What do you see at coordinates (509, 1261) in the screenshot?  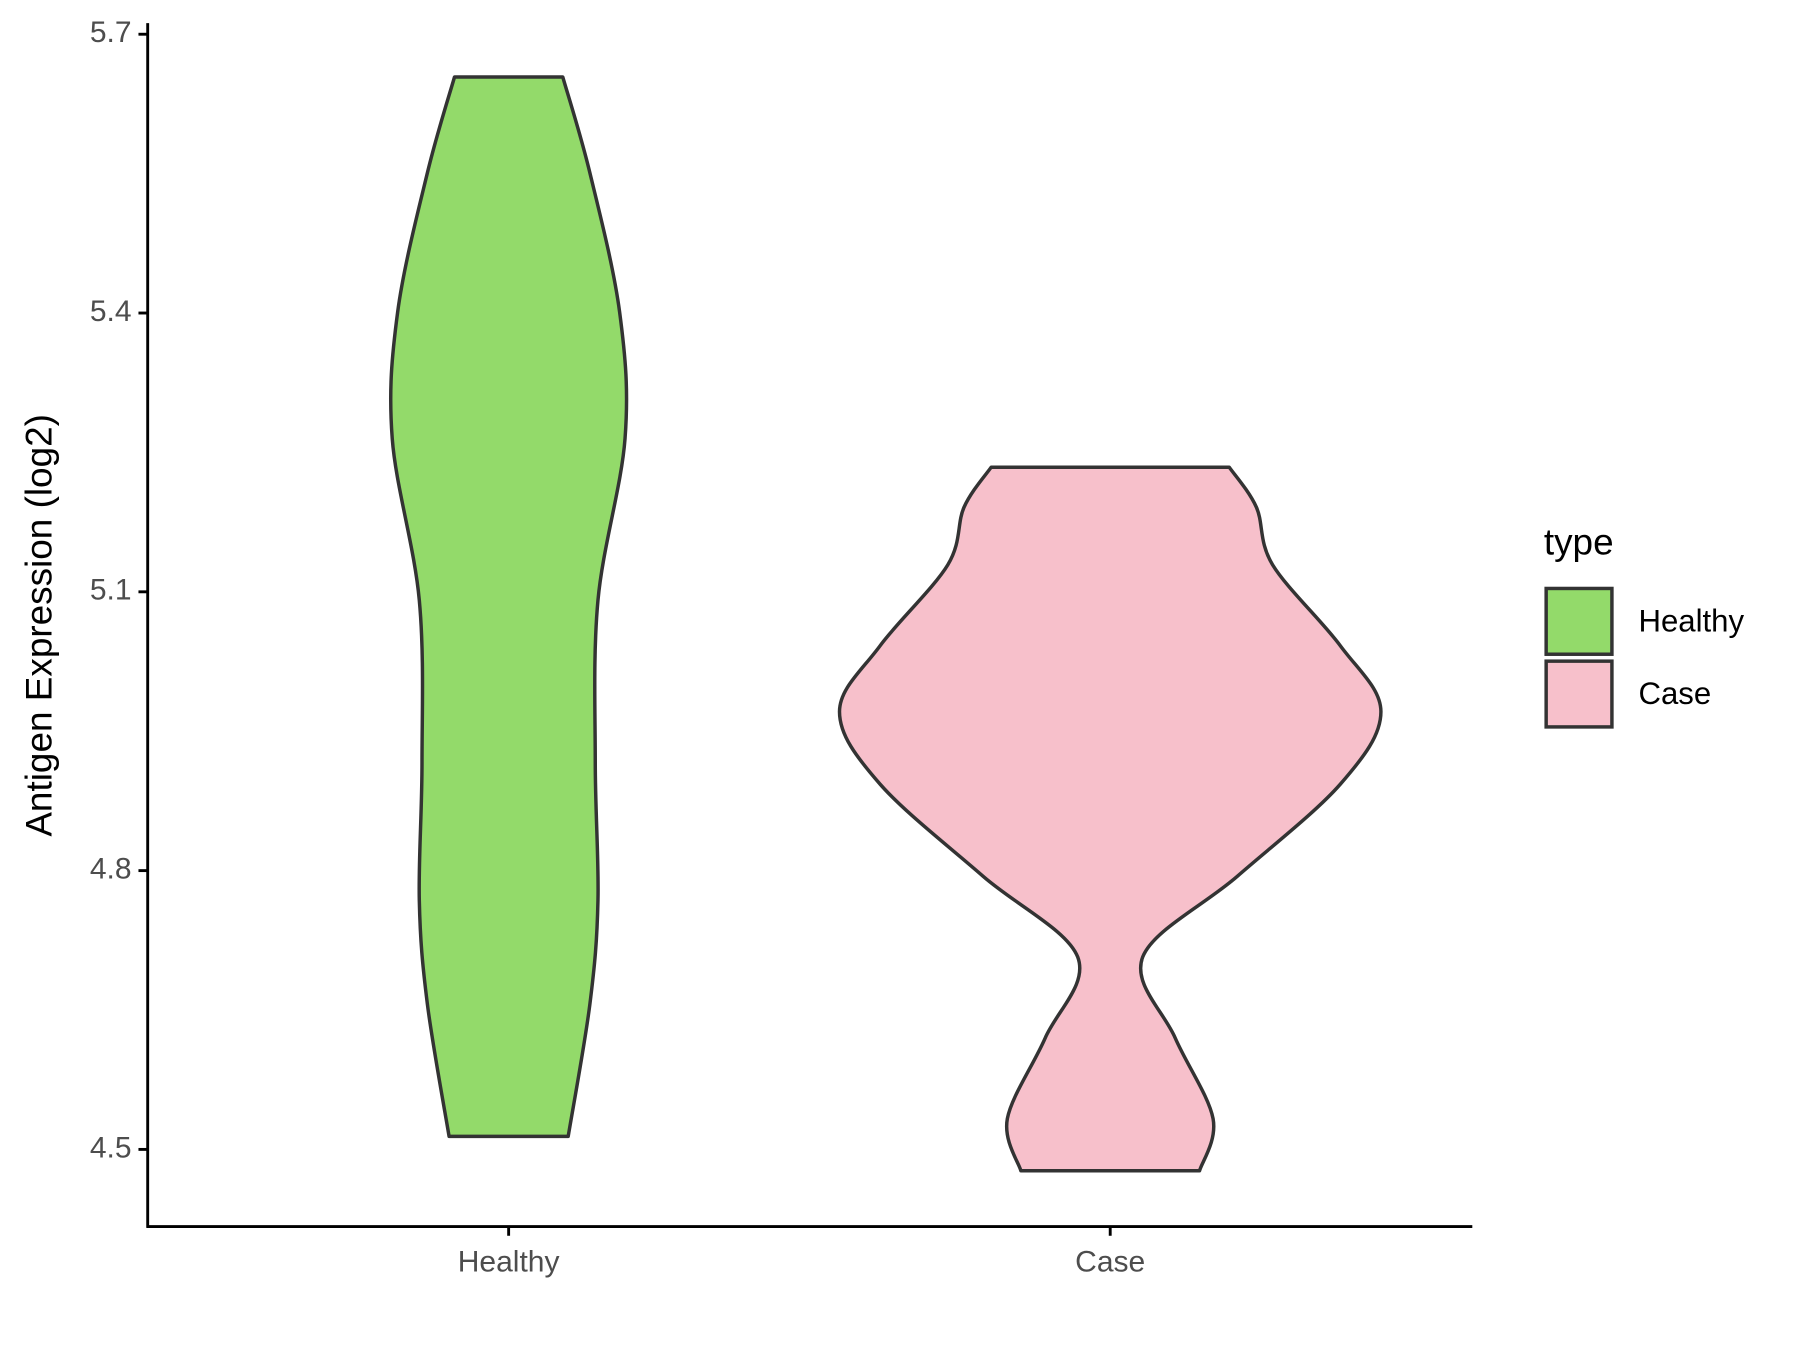 I see `x-tick-label: Healthy` at bounding box center [509, 1261].